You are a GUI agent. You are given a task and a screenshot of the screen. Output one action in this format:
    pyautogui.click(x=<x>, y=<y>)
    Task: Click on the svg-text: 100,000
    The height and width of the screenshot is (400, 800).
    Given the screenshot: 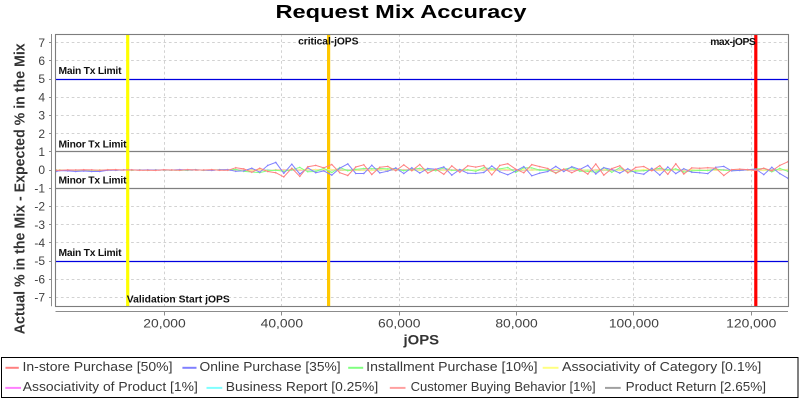 What is the action you would take?
    pyautogui.click(x=634, y=323)
    